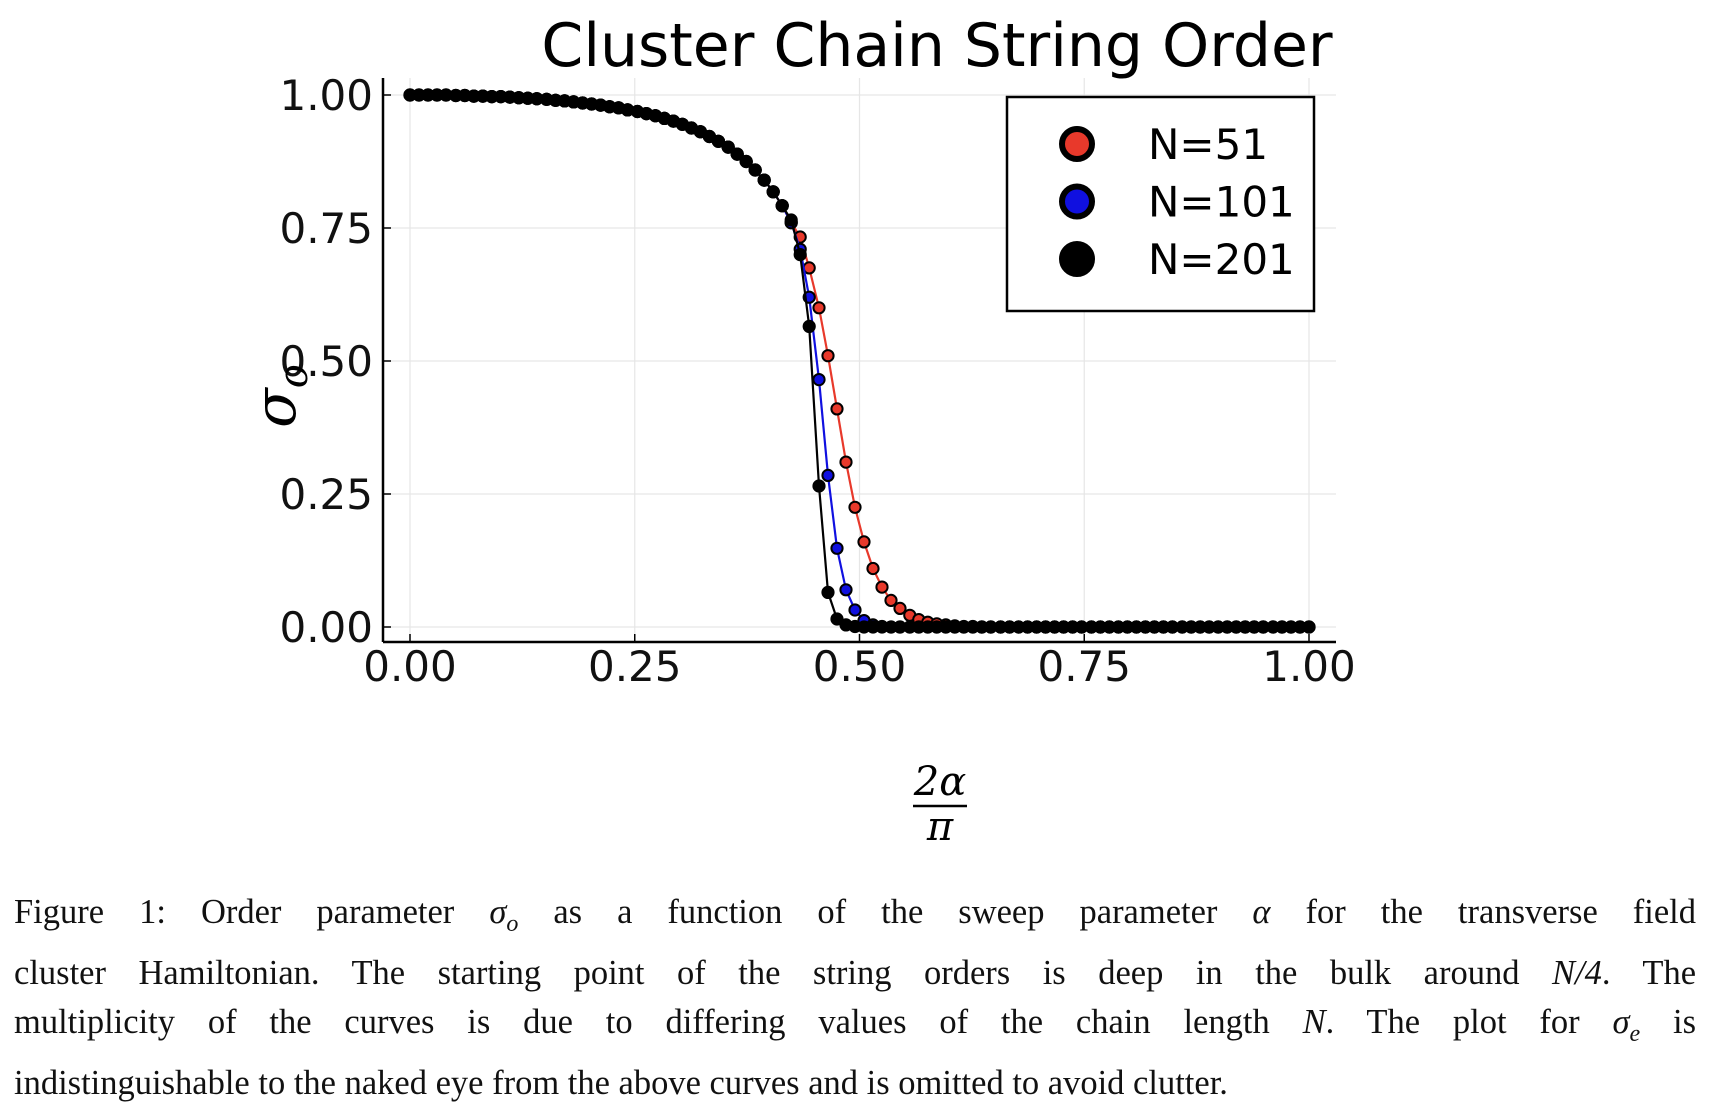 The image size is (1710, 1108). I want to click on caption-math: N/4, so click(1577, 972).